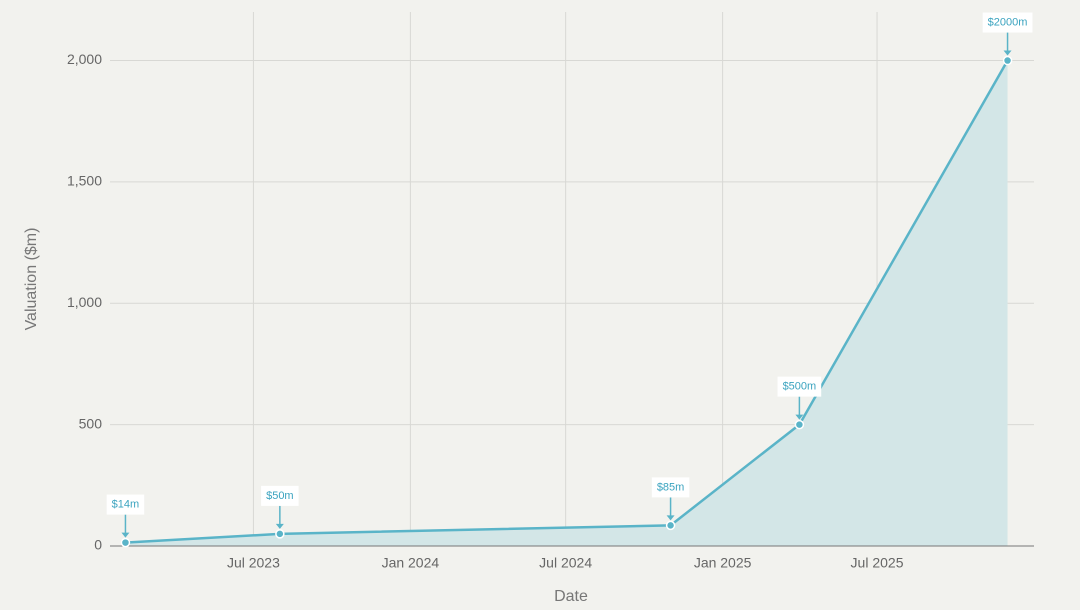 Image resolution: width=1080 pixels, height=610 pixels. I want to click on x-tick-label: Jul 2024, so click(565, 563).